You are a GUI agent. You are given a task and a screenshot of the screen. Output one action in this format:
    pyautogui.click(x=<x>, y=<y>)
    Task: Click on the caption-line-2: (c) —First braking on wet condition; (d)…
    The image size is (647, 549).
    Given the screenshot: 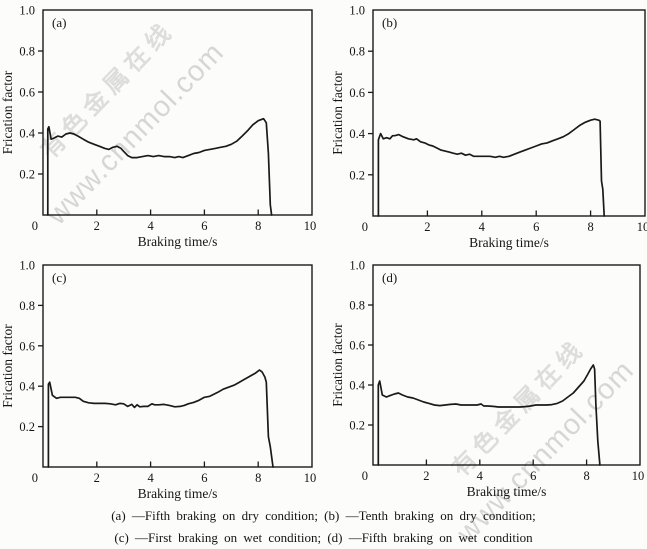 What is the action you would take?
    pyautogui.click(x=323, y=537)
    